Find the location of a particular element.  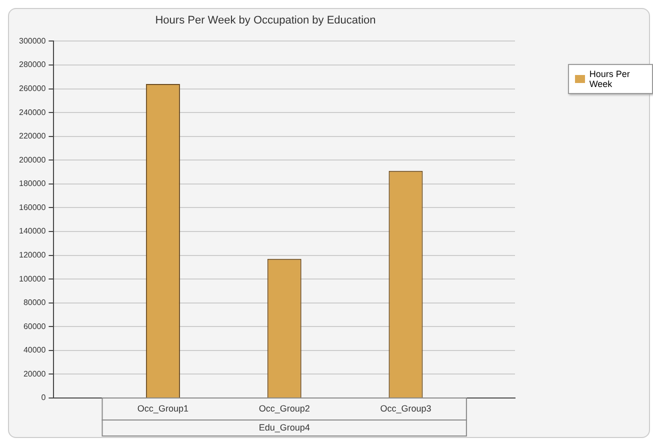

y-tick-label: 60000 is located at coordinates (34, 326).